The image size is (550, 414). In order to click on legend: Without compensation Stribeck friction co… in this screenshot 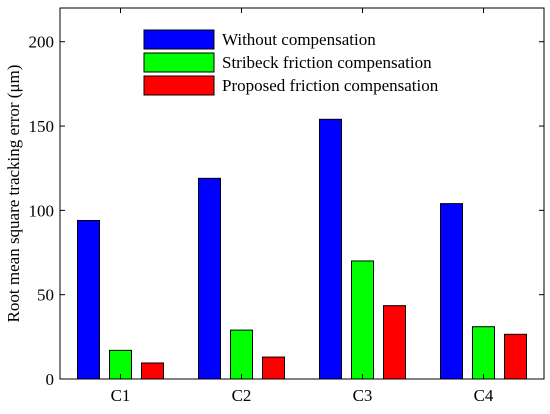, I will do `click(291, 62)`.